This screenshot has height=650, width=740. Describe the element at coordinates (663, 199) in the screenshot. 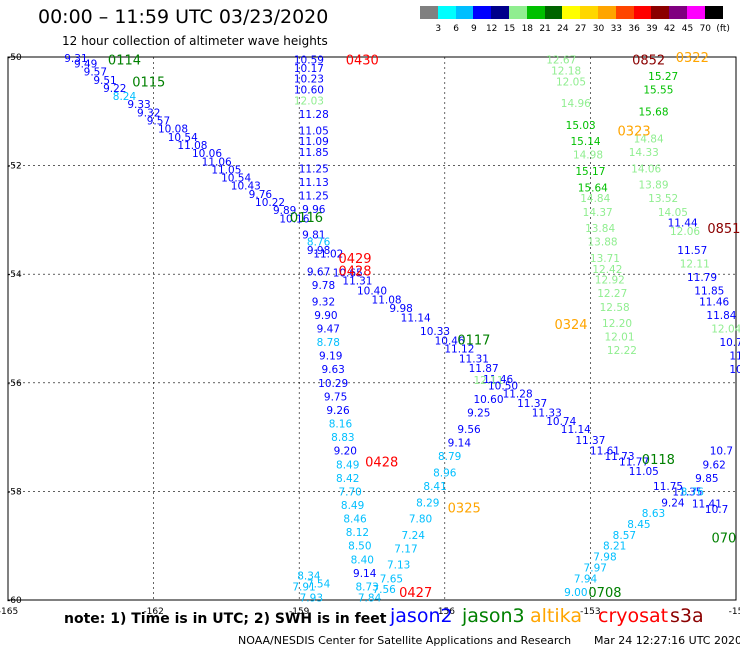

I see `swh-value-s3a: 13.52` at that location.